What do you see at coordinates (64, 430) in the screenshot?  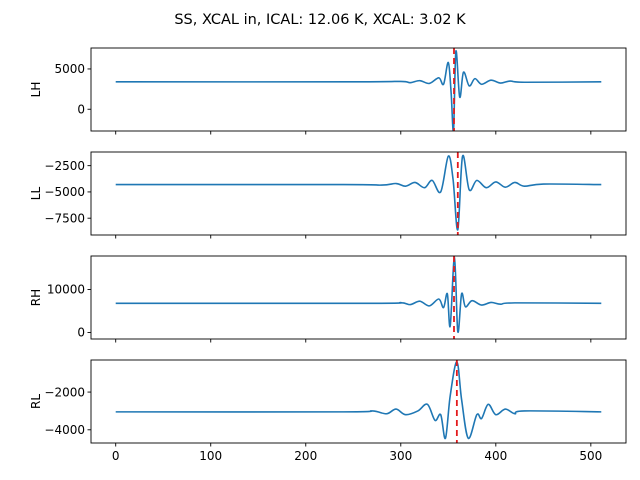 I see `y-tick-label: −4000` at bounding box center [64, 430].